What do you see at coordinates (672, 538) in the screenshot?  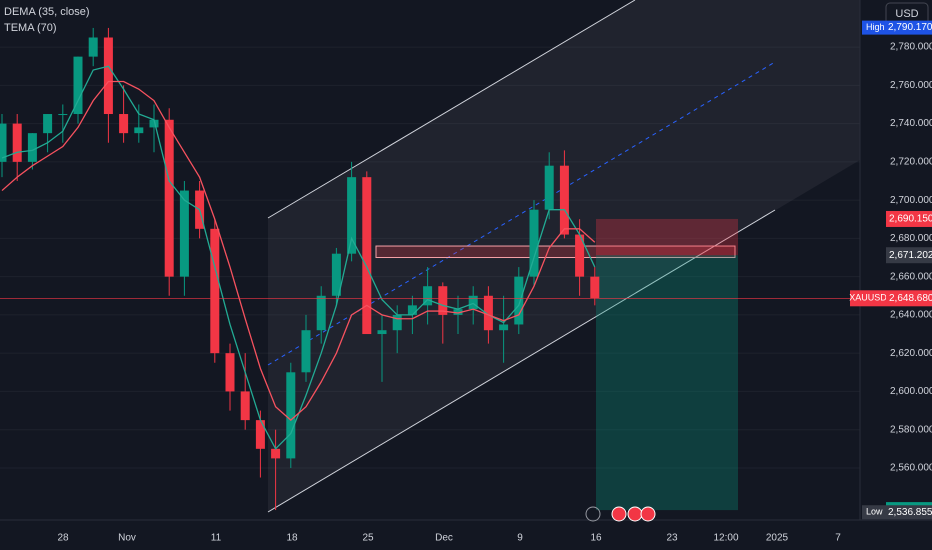 I see `x-tick-label: 23` at bounding box center [672, 538].